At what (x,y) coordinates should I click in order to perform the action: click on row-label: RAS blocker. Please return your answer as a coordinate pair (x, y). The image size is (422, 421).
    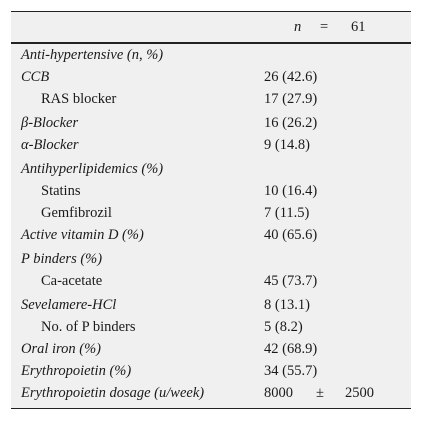
    Looking at the image, I should click on (79, 99).